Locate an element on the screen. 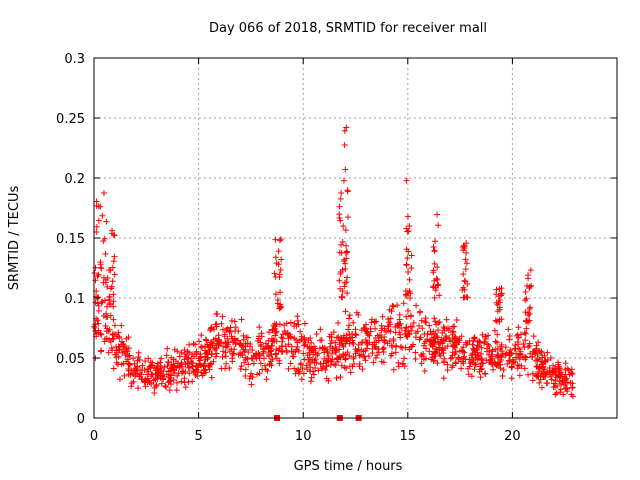  y-axis-label: SRMTID / TECUs is located at coordinates (14, 238).